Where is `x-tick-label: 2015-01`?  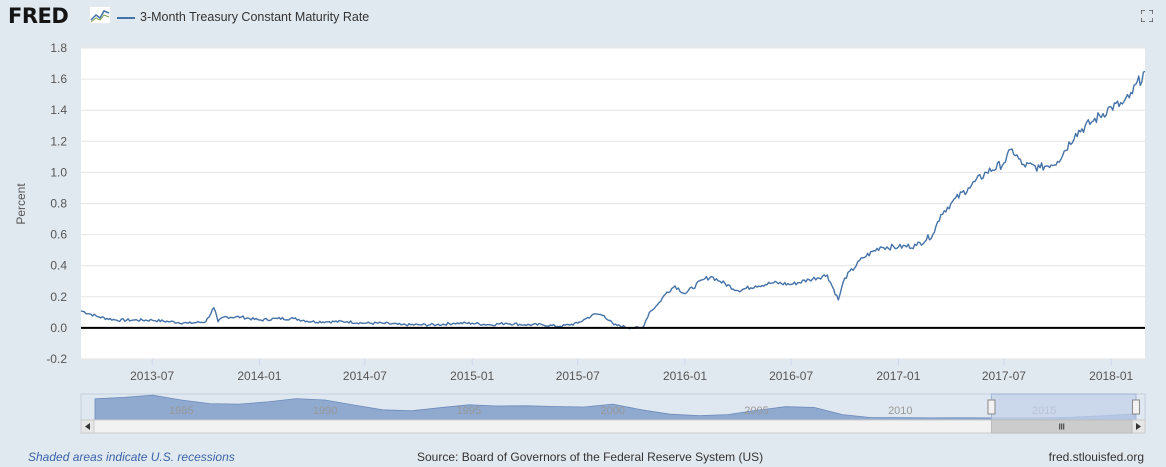
x-tick-label: 2015-01 is located at coordinates (472, 376).